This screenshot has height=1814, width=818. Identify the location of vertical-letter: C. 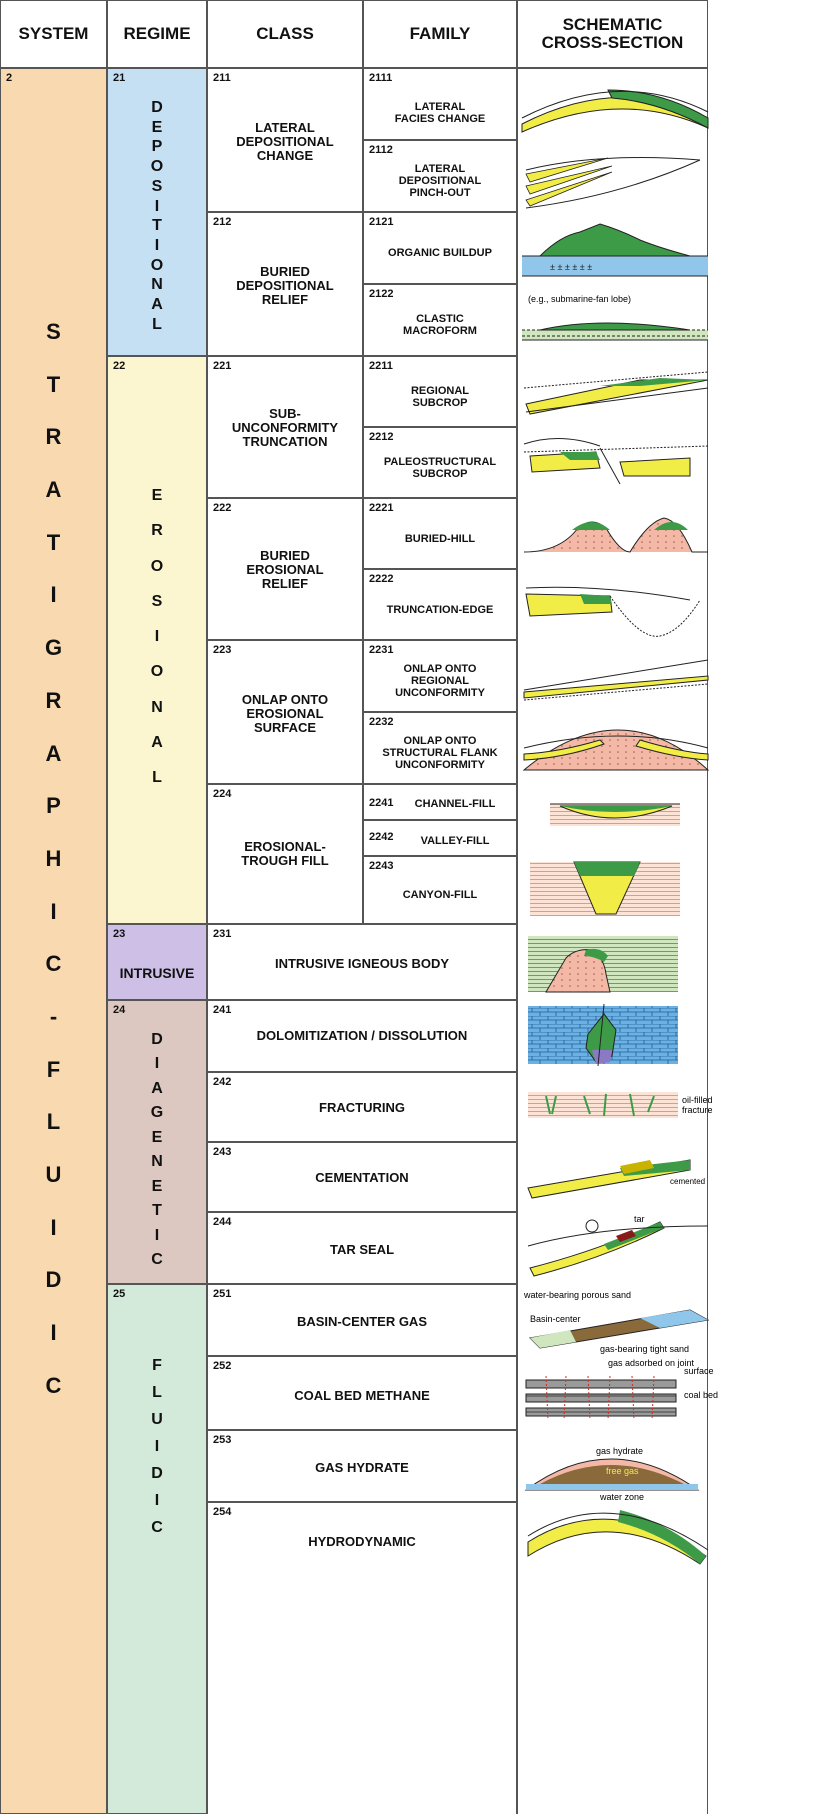
(157, 1259).